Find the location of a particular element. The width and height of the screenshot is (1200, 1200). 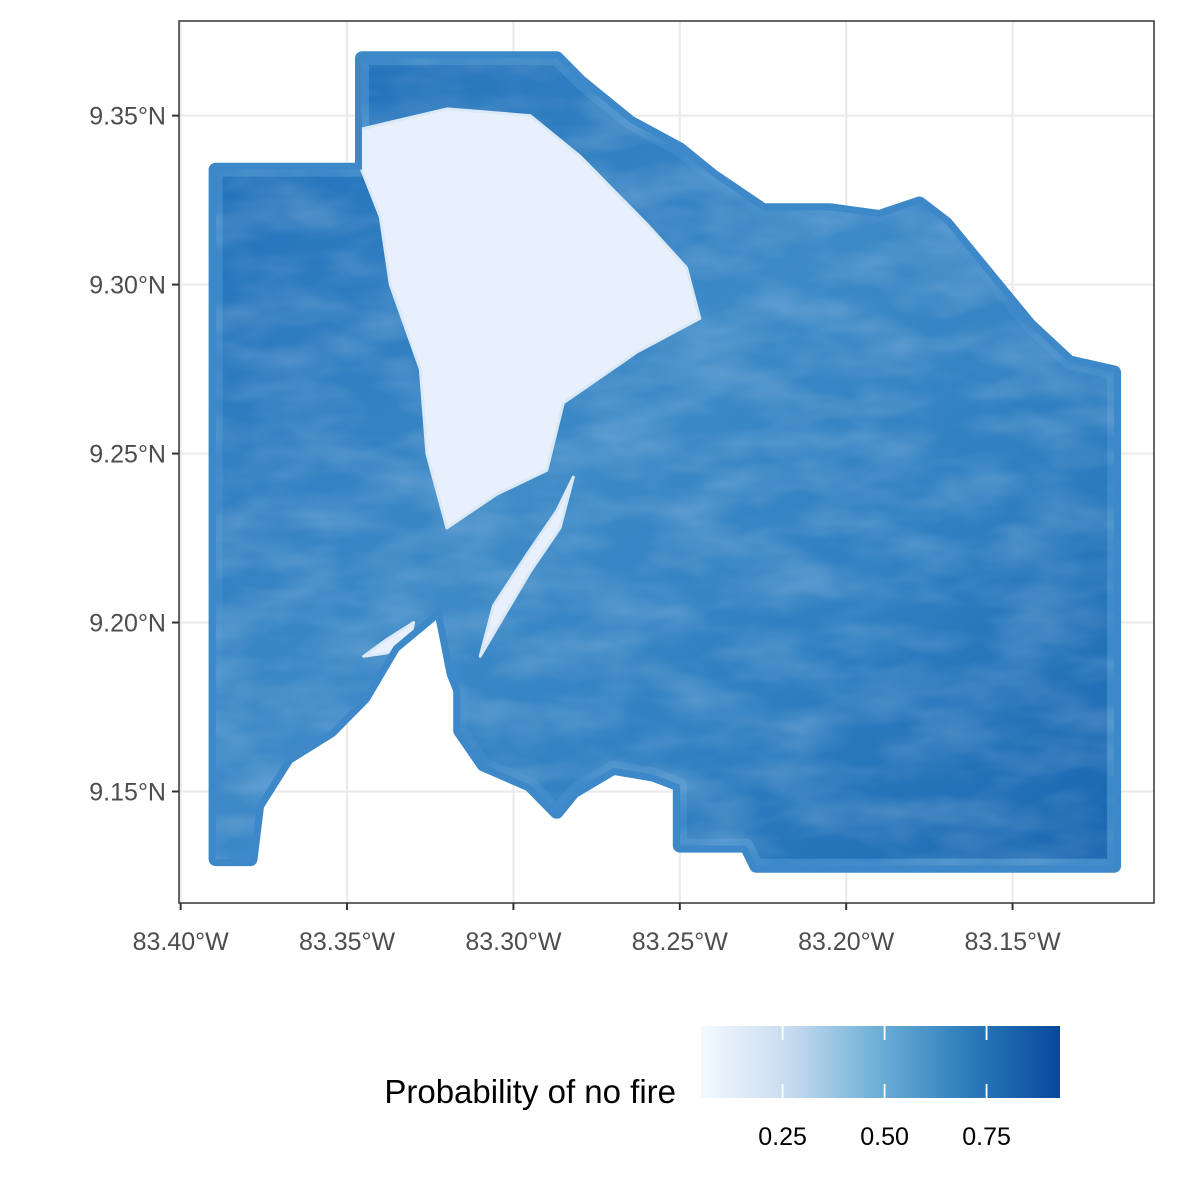

x-tick-label: 83.25°W is located at coordinates (680, 942).